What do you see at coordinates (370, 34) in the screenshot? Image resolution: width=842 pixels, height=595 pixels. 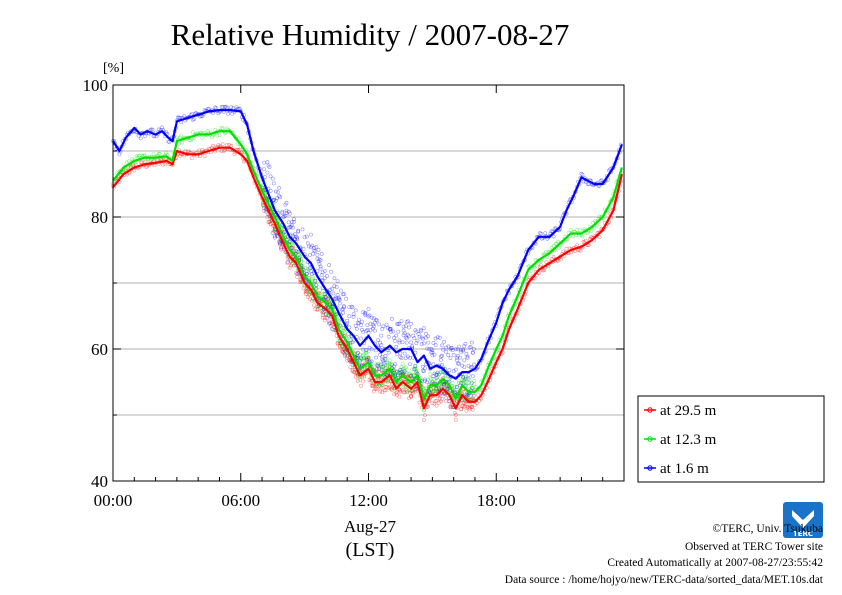 I see `chart-title: Relative Humidity / 2007-08-27` at bounding box center [370, 34].